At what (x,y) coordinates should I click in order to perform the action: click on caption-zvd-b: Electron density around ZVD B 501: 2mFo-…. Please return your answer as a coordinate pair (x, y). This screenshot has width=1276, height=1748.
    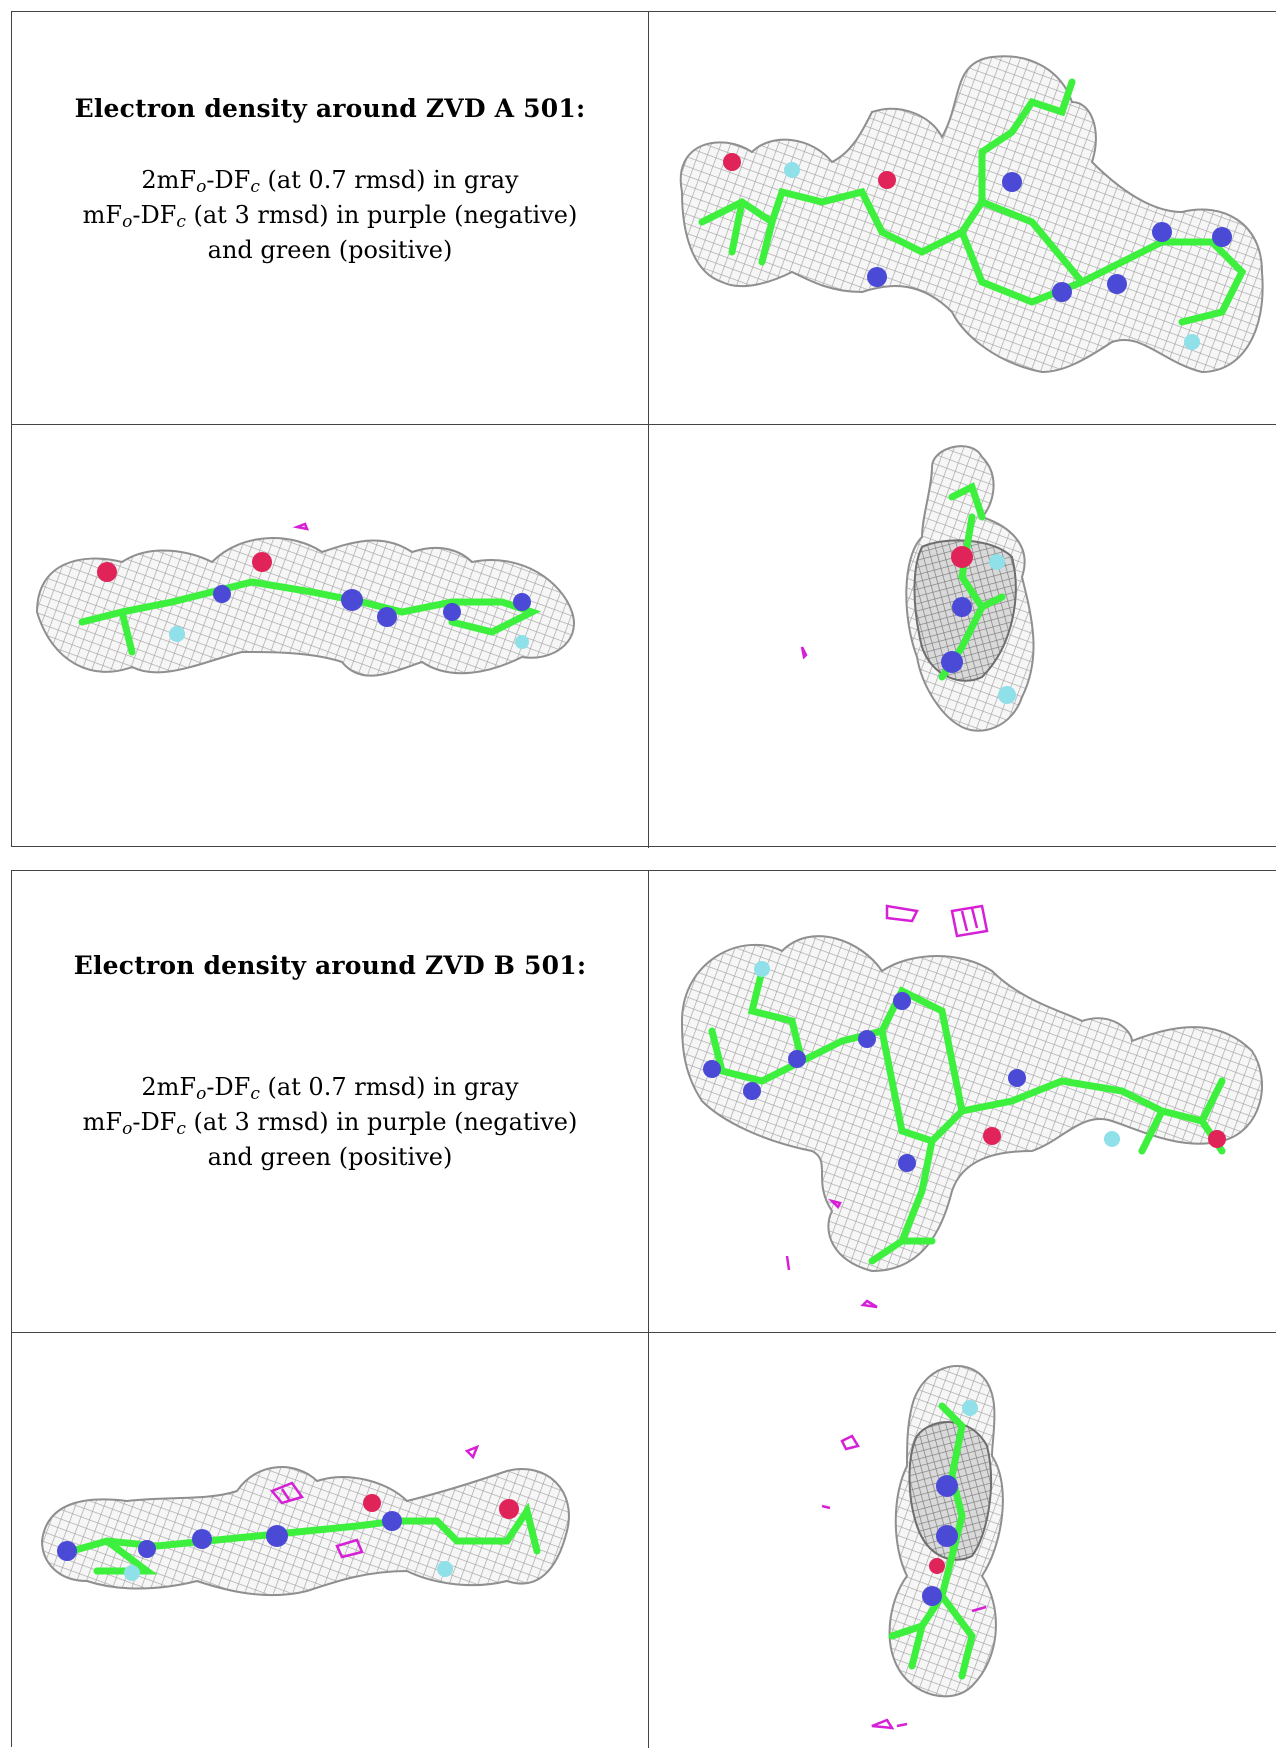
    Looking at the image, I should click on (330, 1063).